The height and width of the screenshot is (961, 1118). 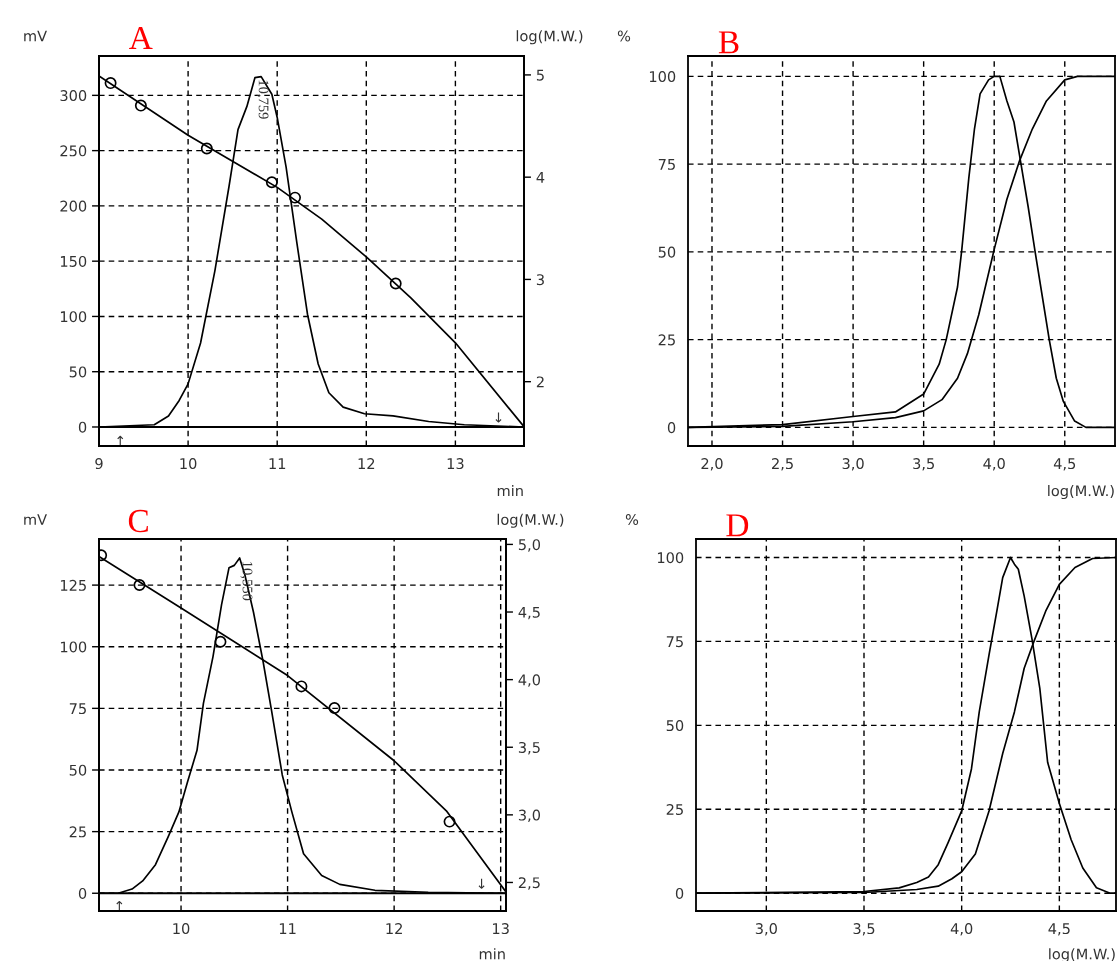 What do you see at coordinates (73, 96) in the screenshot?
I see `y-tick-label: 300` at bounding box center [73, 96].